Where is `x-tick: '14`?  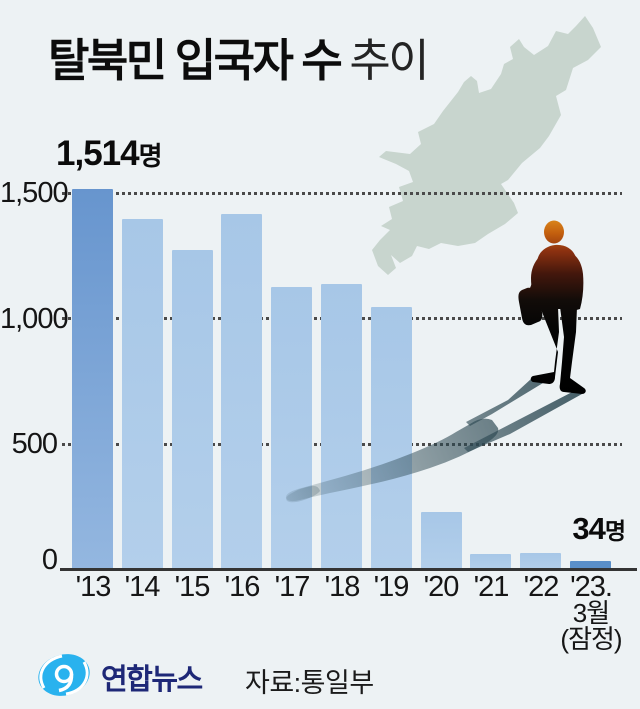
x-tick: '14 is located at coordinates (142, 587).